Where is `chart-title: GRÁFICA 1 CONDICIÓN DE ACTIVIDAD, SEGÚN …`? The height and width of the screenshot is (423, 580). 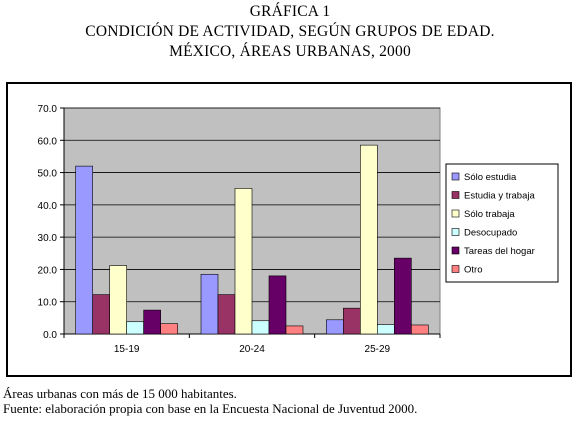
chart-title: GRÁFICA 1 CONDICIÓN DE ACTIVIDAD, SEGÚN … is located at coordinates (290, 32).